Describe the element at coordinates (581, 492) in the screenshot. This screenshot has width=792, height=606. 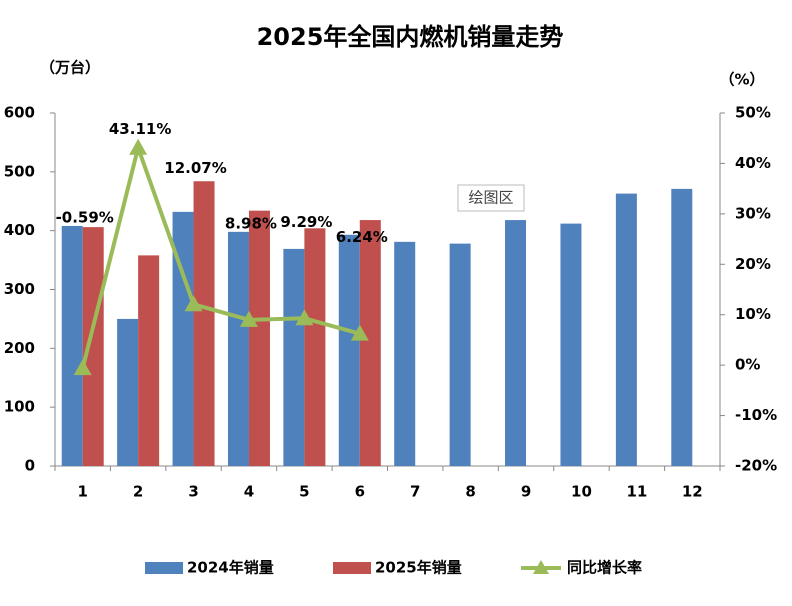
I see `x-tick-label: 10` at that location.